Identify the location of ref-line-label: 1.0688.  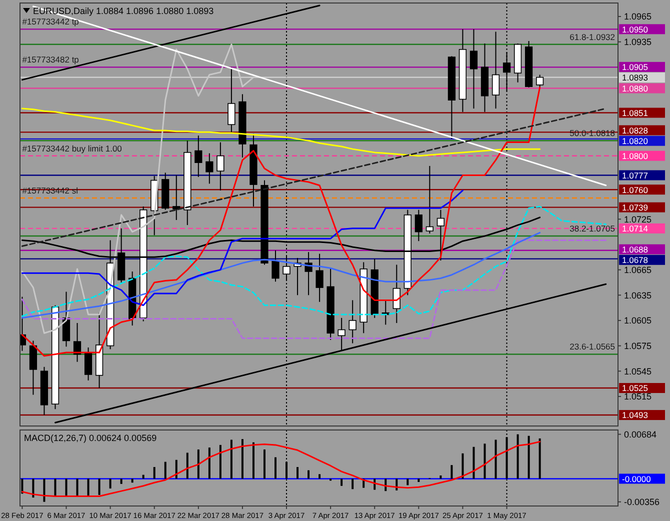
(635, 249).